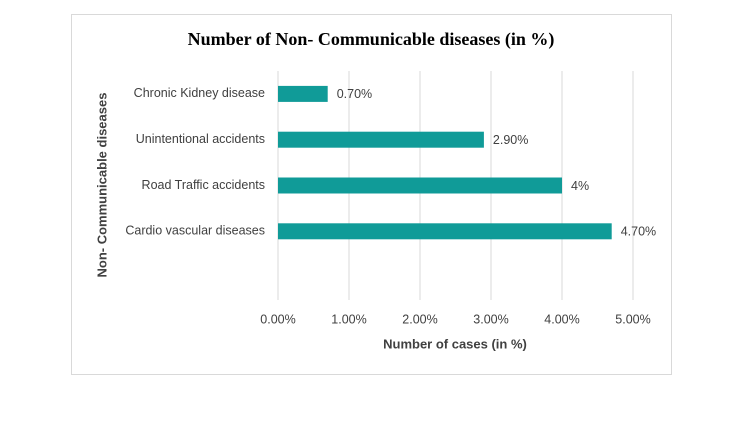  Describe the element at coordinates (561, 319) in the screenshot. I see `x-tick-label: 4.00%` at that location.